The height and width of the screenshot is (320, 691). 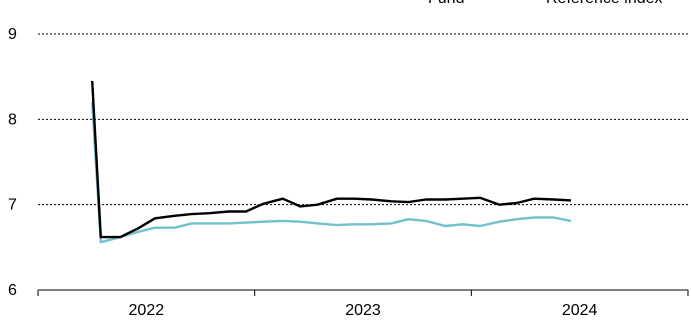 I want to click on x-tick-label: 2022, so click(x=147, y=310).